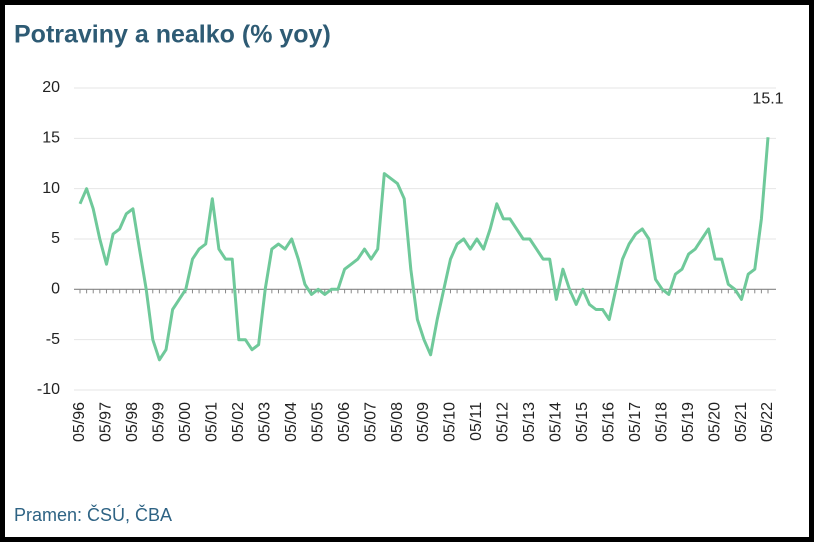  What do you see at coordinates (529, 422) in the screenshot?
I see `x-tick-label: 05/13` at bounding box center [529, 422].